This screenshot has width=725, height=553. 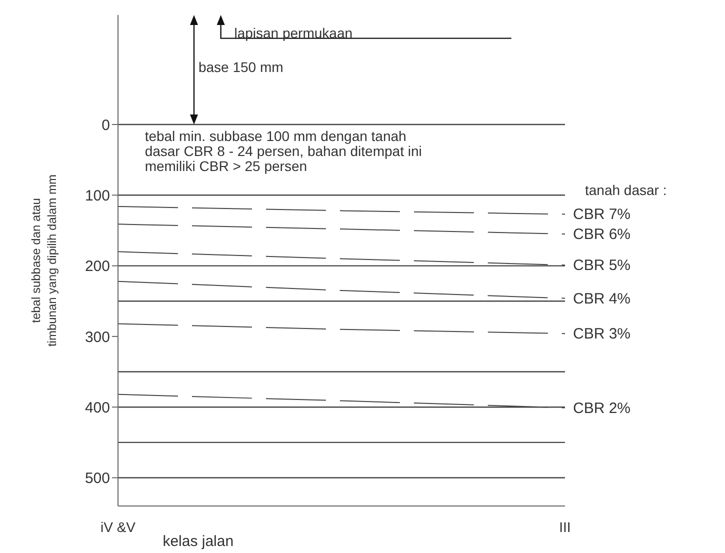 I want to click on series-label: CBR 3%, so click(x=602, y=334).